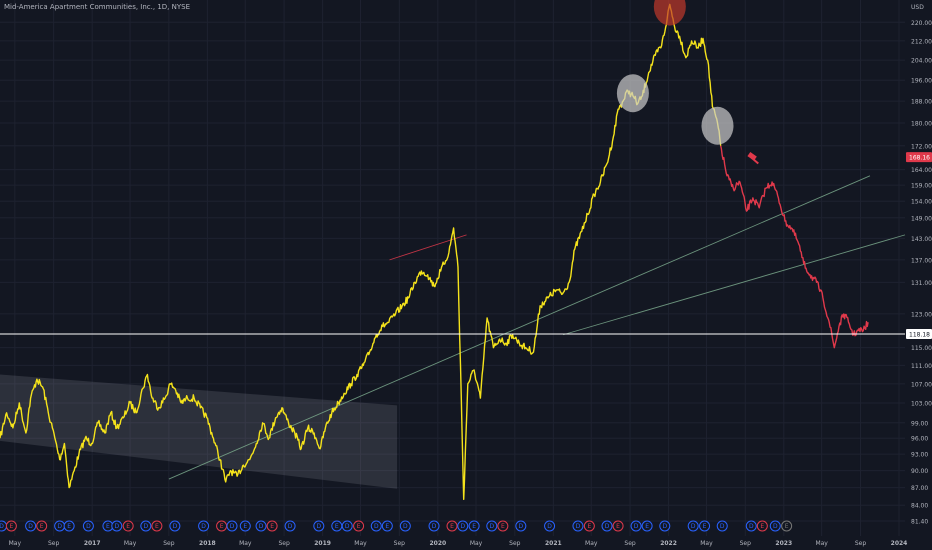  What do you see at coordinates (921, 366) in the screenshot?
I see `y-tick-label: 111.00` at bounding box center [921, 366].